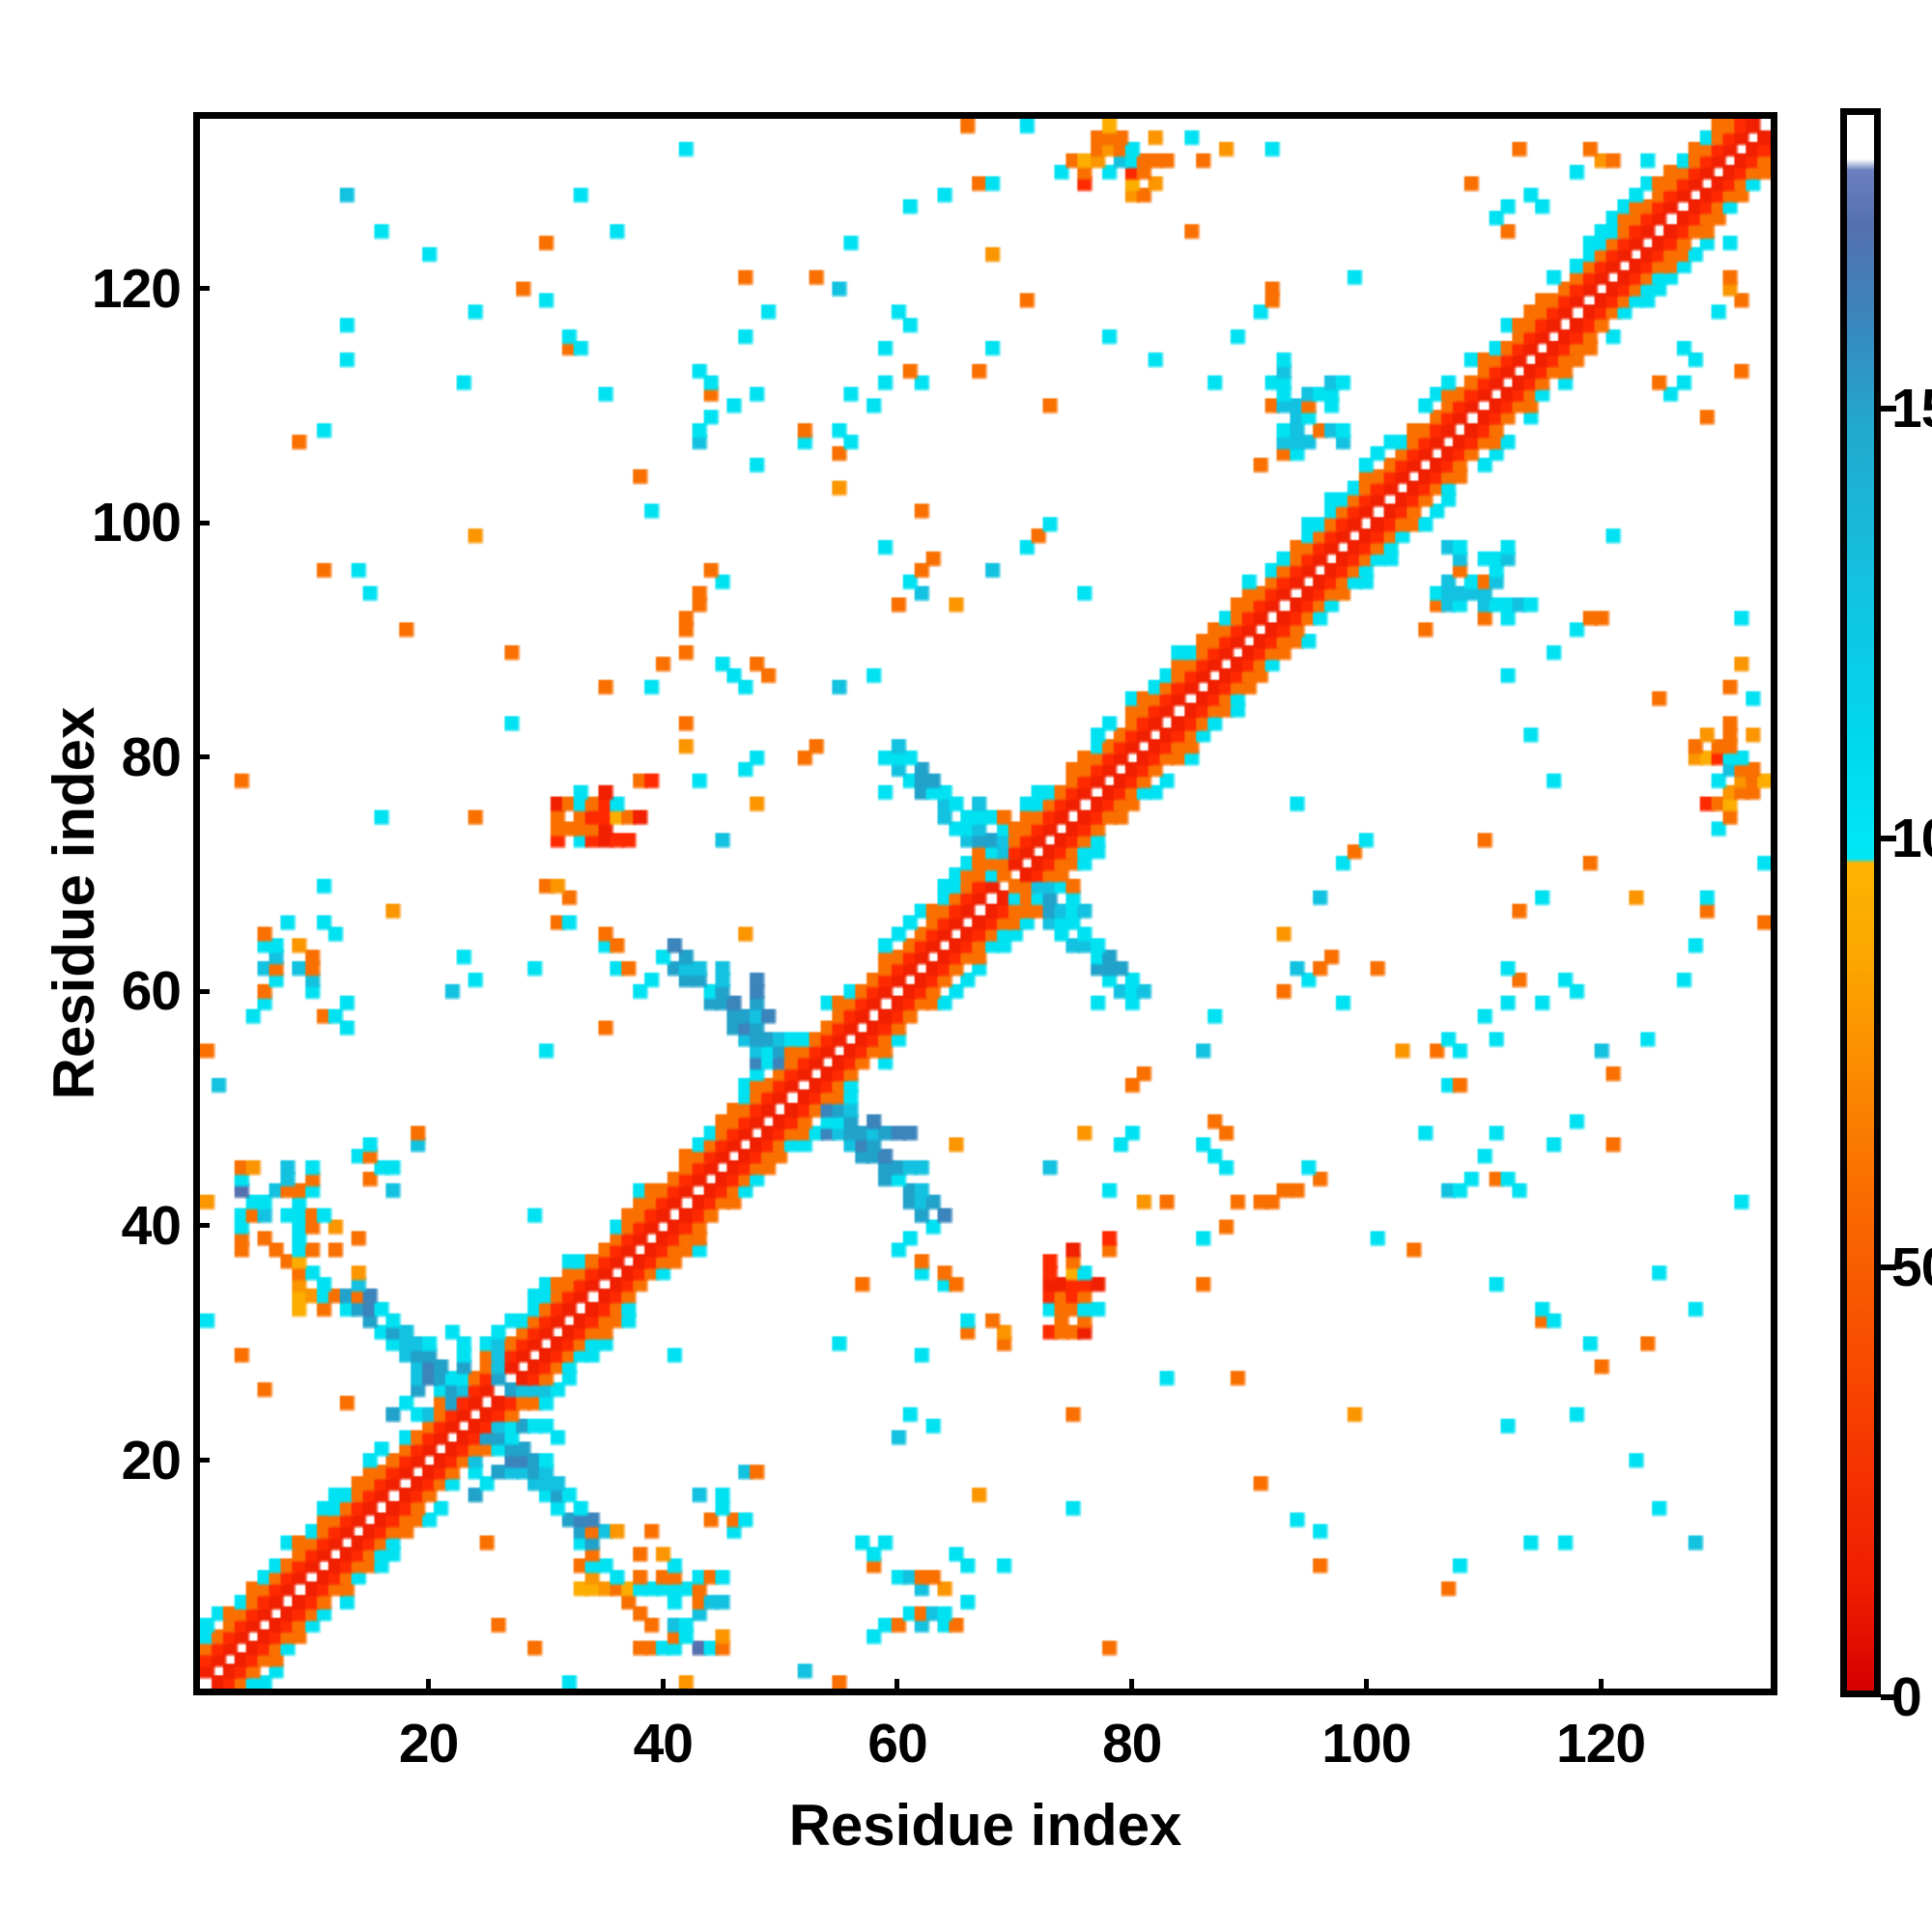 Image resolution: width=1932 pixels, height=1932 pixels. Describe the element at coordinates (663, 1744) in the screenshot. I see `x-tick-label: 40` at that location.